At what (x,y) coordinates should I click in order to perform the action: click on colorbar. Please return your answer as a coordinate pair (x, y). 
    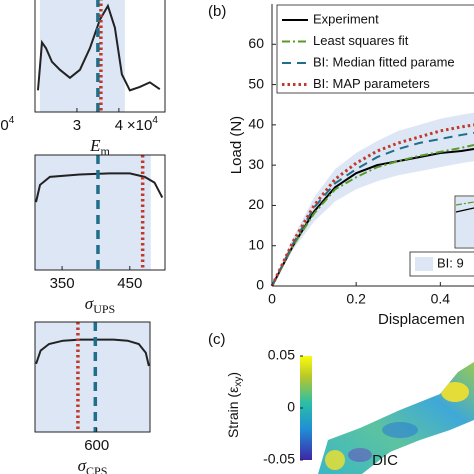
    Looking at the image, I should click on (306, 408).